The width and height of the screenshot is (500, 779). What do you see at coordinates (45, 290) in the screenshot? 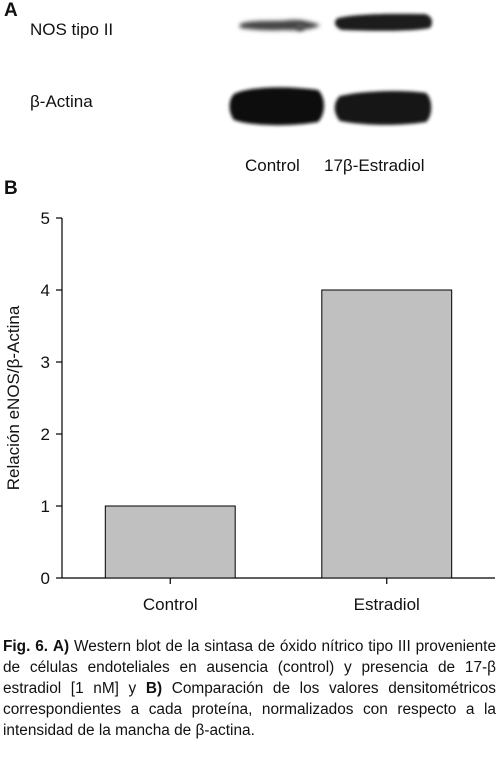
I see `y-tick-label-4: 4` at bounding box center [45, 290].